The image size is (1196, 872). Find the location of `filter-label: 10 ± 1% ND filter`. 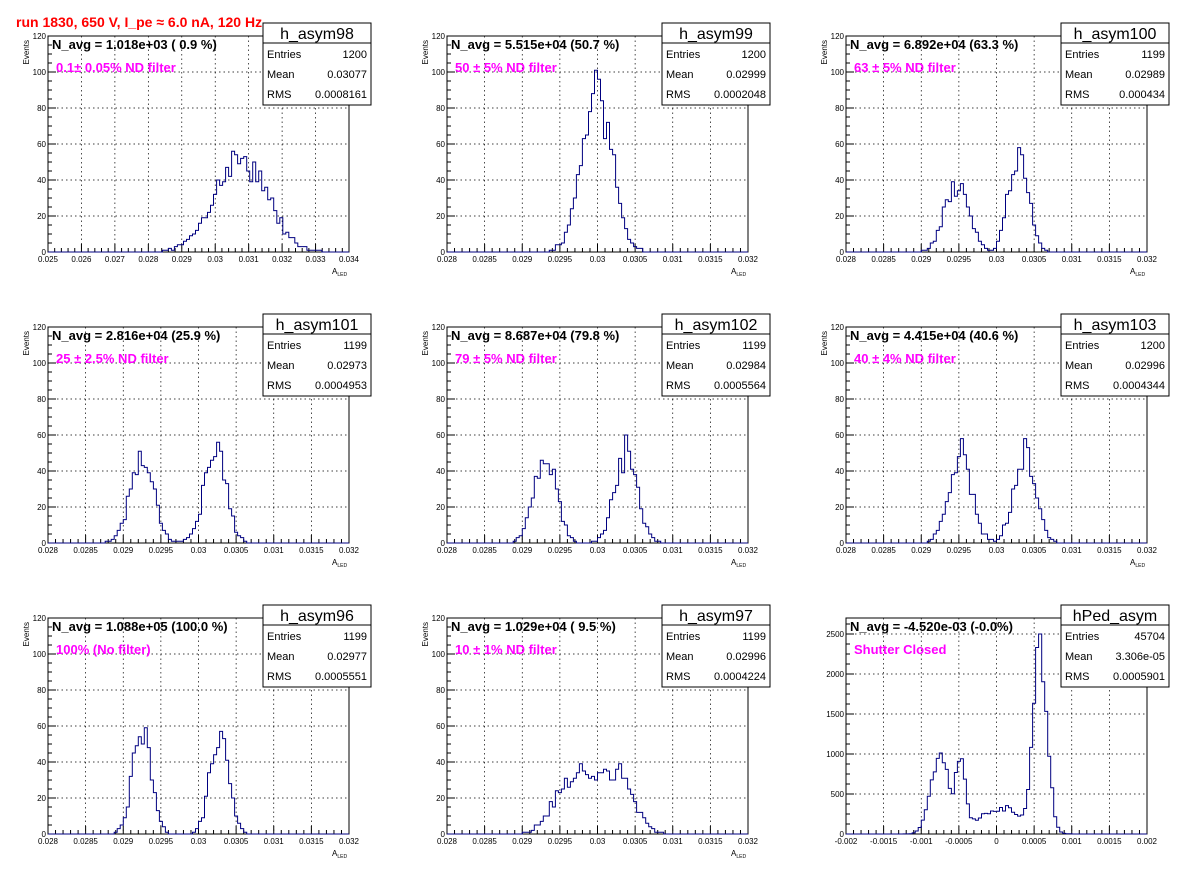

filter-label: 10 ± 1% ND filter is located at coordinates (506, 649).